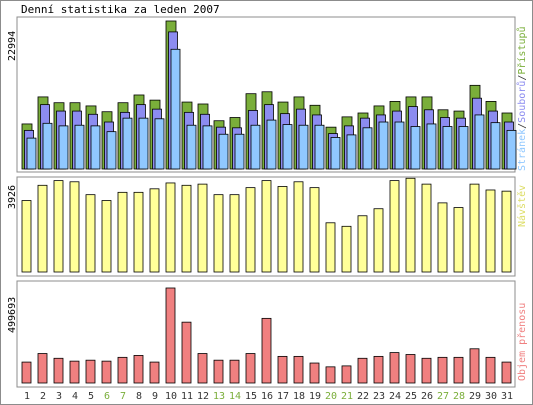  What do you see at coordinates (43, 396) in the screenshot?
I see `x-tick-label-2: 2` at bounding box center [43, 396].